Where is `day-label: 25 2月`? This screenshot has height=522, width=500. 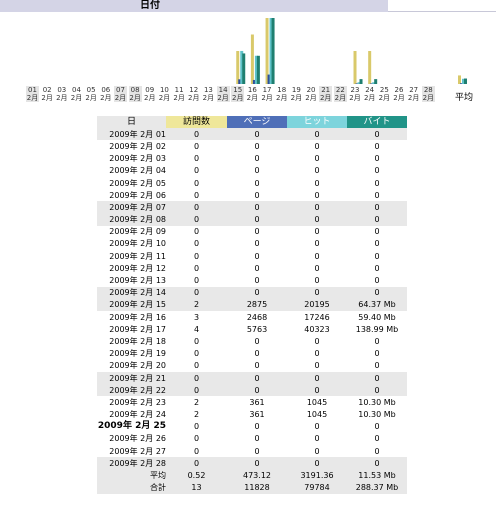 day-label: 25 2月 is located at coordinates (384, 94).